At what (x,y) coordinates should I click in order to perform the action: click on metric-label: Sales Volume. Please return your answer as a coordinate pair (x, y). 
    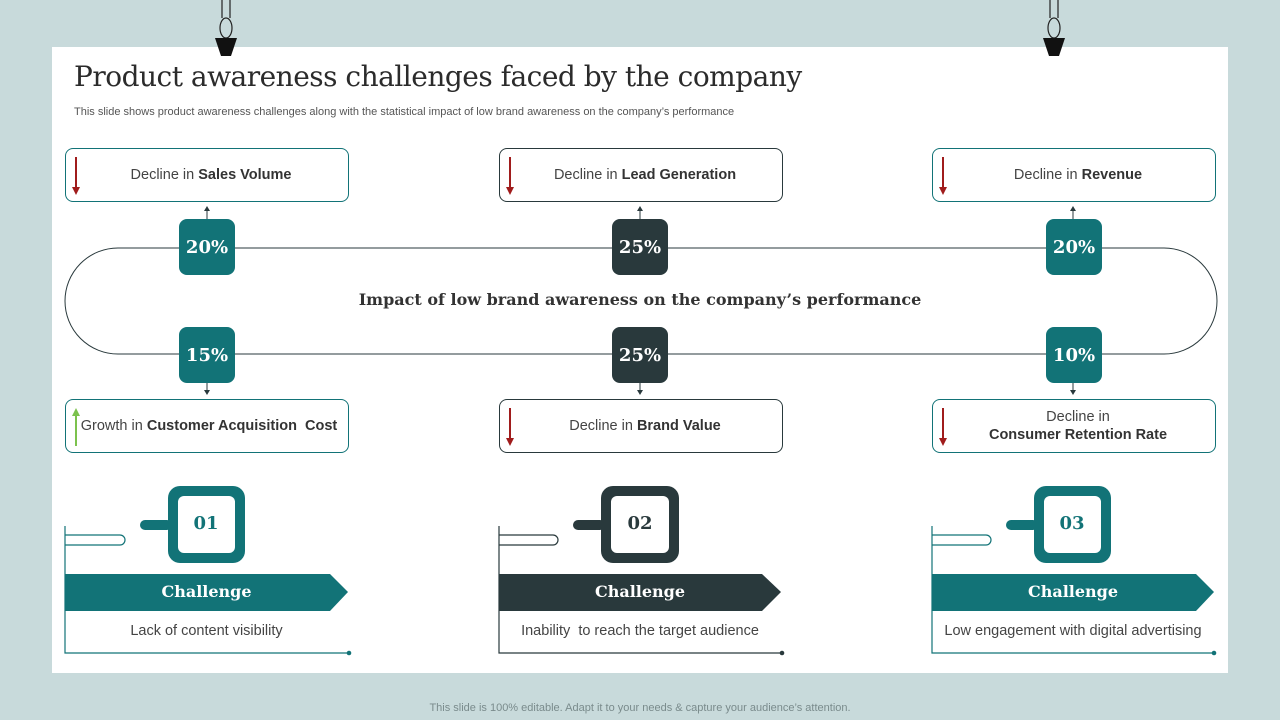
    Looking at the image, I should click on (245, 175).